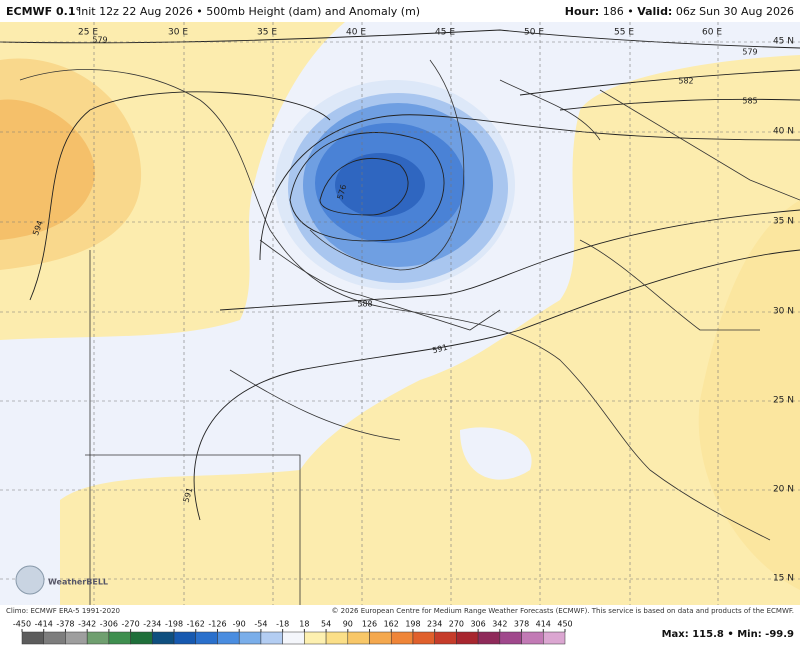  What do you see at coordinates (783, 312) in the screenshot?
I see `latitude-label: 30 N` at bounding box center [783, 312].